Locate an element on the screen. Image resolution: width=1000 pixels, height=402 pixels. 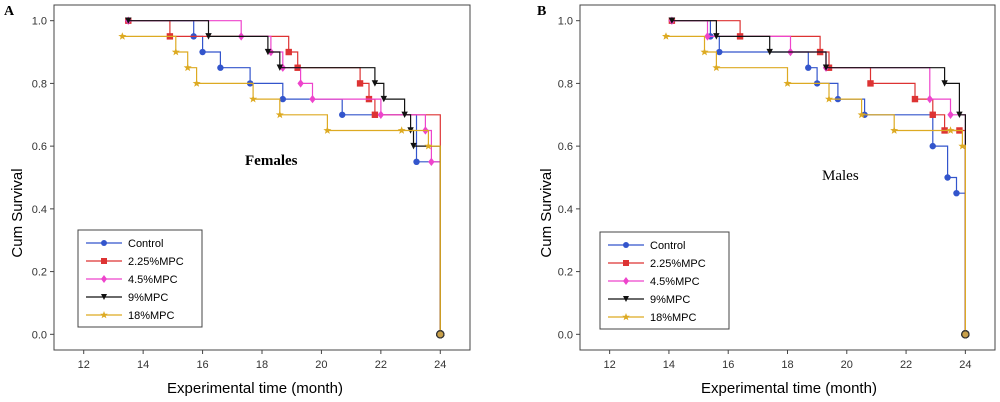
panel-b-legend: Control 2.25%MPC 4.5%MPC 9%MPC 18%MPC is located at coordinates (664, 280).